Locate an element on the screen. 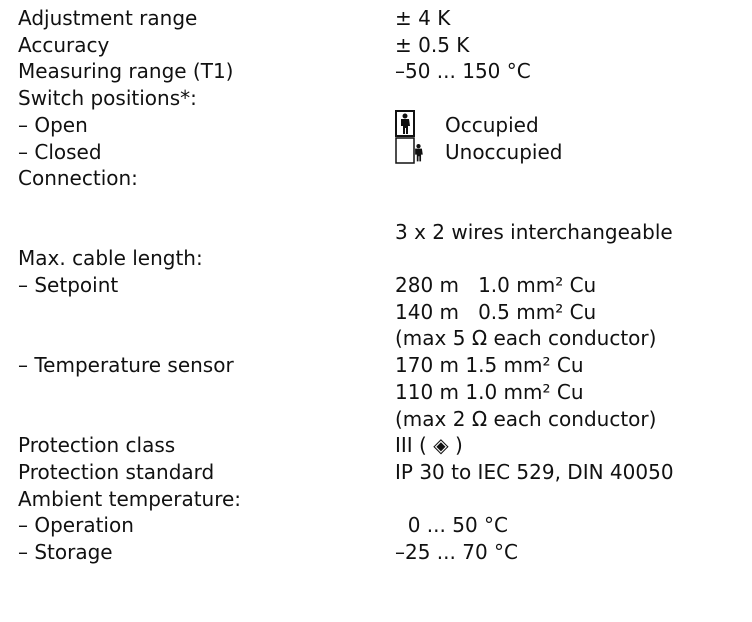  spec-label: Ambient temperature: is located at coordinates (130, 498).